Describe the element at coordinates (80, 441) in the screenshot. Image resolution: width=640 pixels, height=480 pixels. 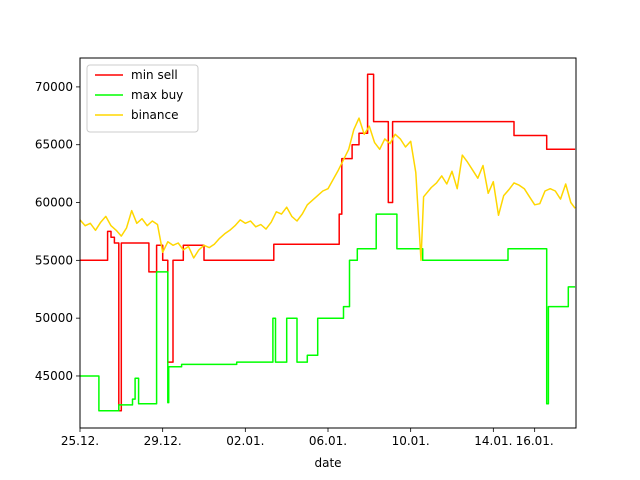
I see `x-tick-label: 25.12.` at that location.